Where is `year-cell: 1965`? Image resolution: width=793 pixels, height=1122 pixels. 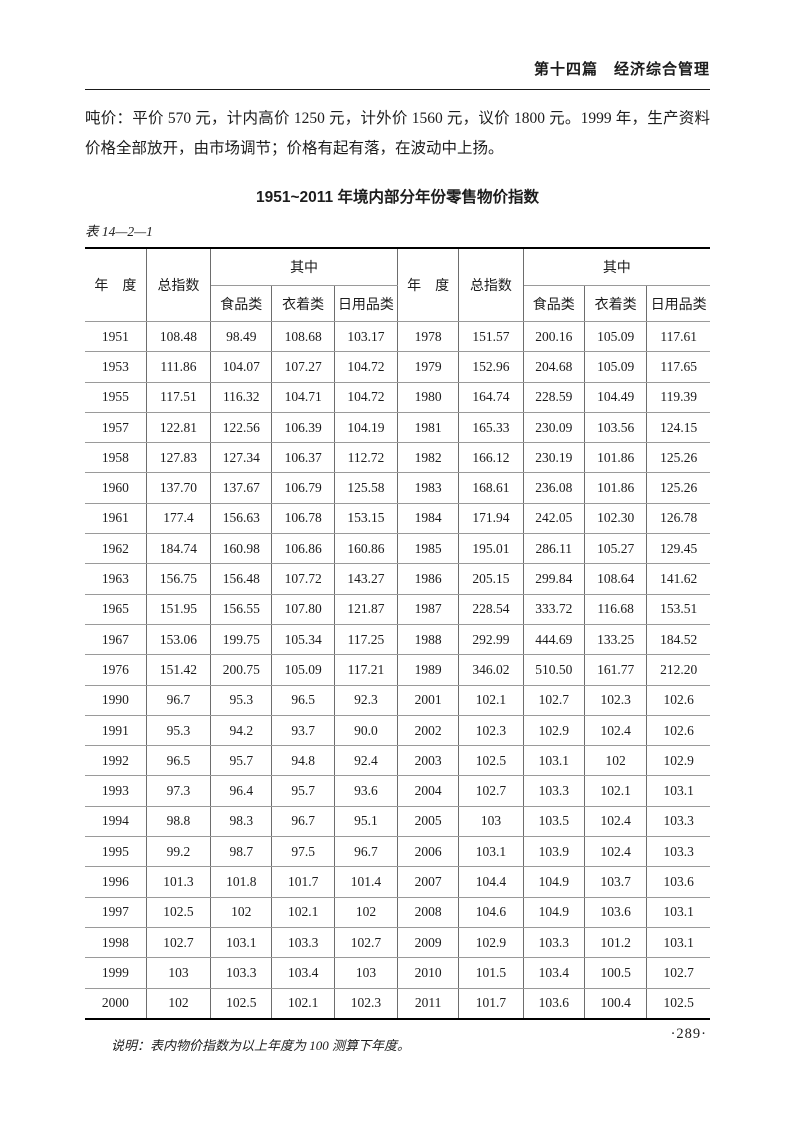 year-cell: 1965 is located at coordinates (116, 609).